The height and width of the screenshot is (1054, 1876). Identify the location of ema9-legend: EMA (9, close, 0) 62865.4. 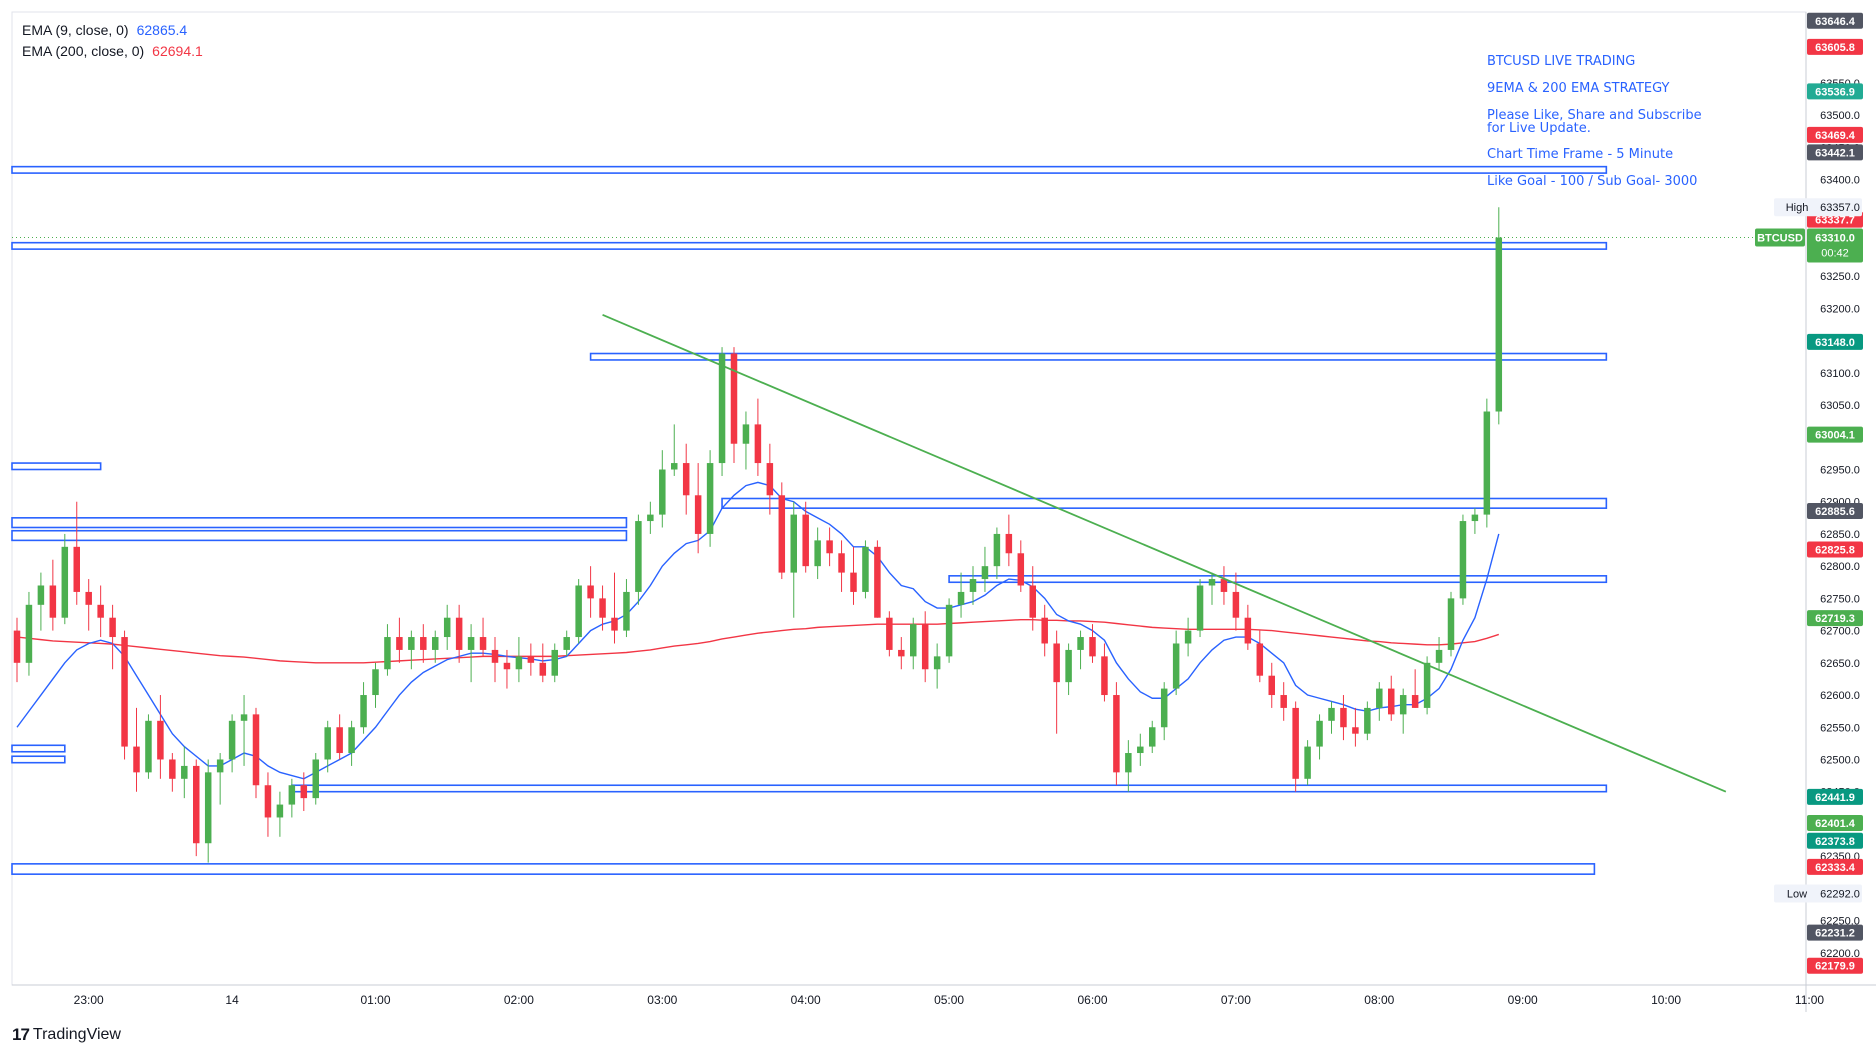
(104, 30).